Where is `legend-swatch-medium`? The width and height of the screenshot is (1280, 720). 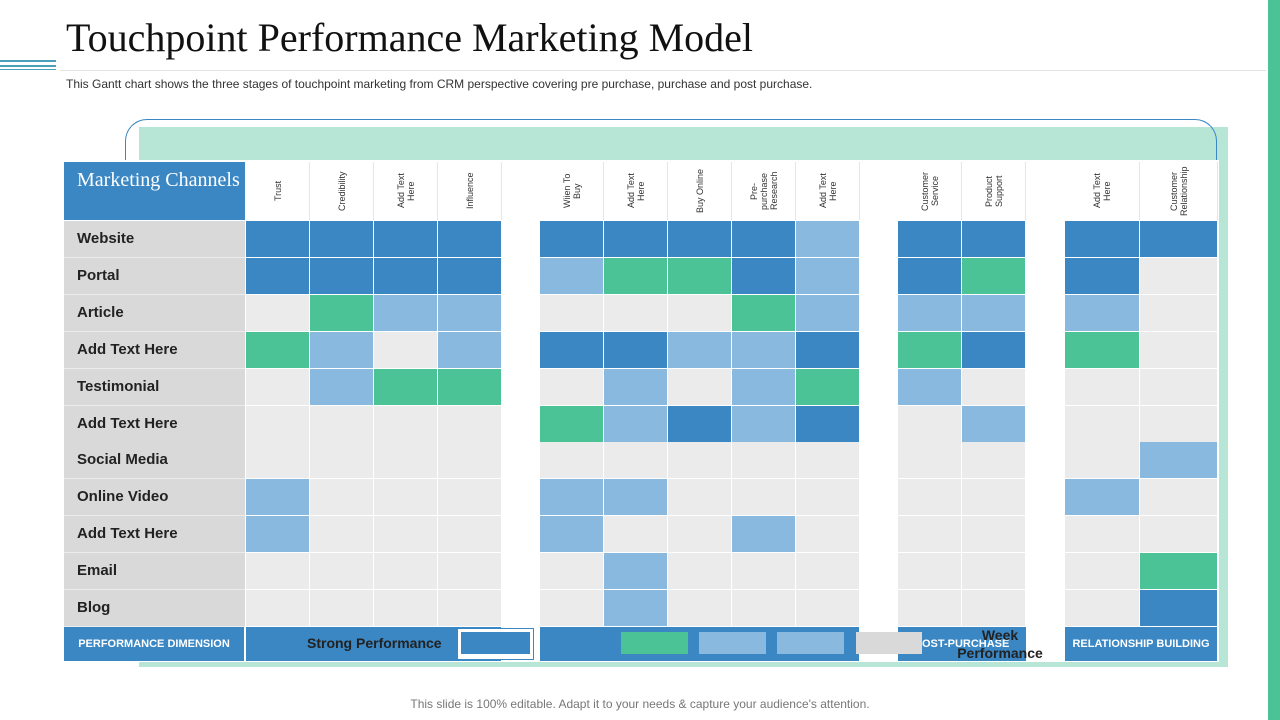 legend-swatch-medium is located at coordinates (732, 643).